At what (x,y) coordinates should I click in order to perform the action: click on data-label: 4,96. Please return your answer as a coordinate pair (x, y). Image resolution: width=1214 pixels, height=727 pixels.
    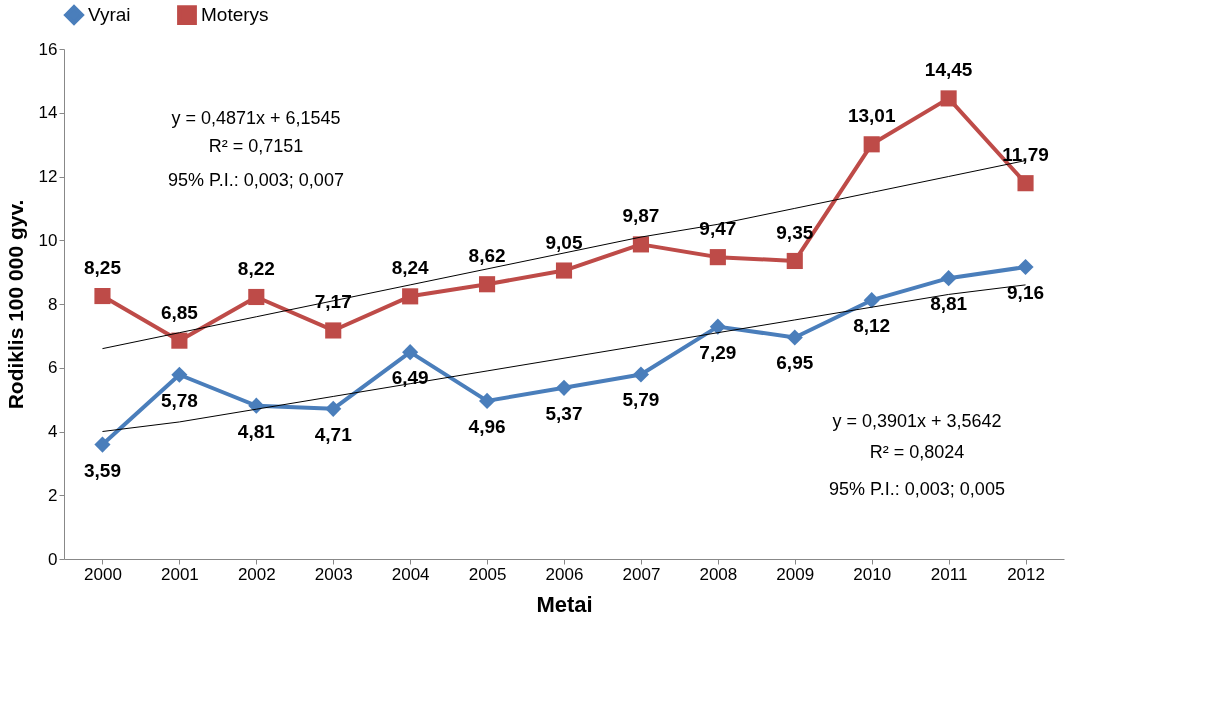
    Looking at the image, I should click on (487, 426).